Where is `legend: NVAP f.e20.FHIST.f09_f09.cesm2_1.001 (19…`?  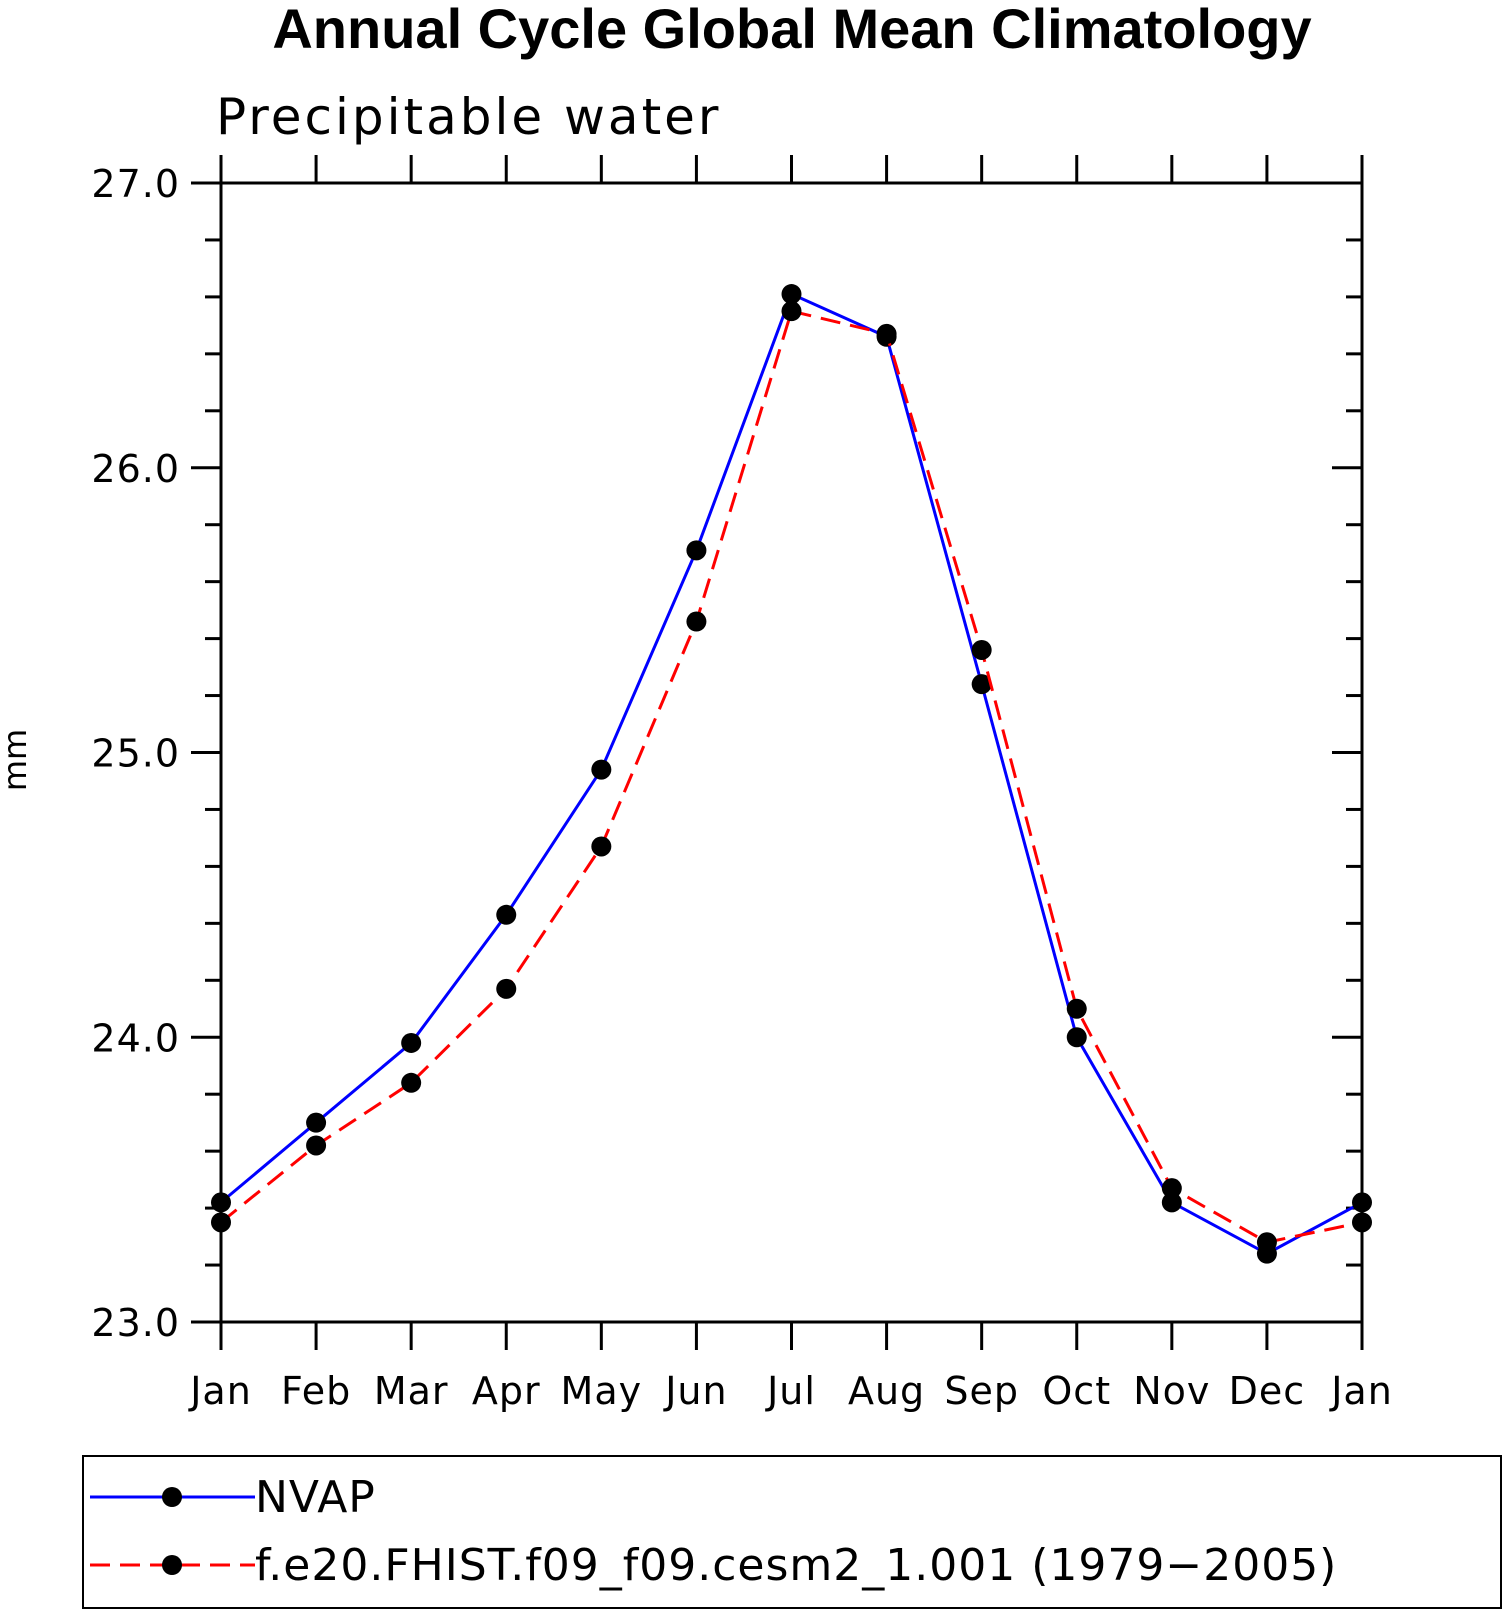 legend: NVAP f.e20.FHIST.f09_f09.cesm2_1.001 (19… is located at coordinates (792, 1532).